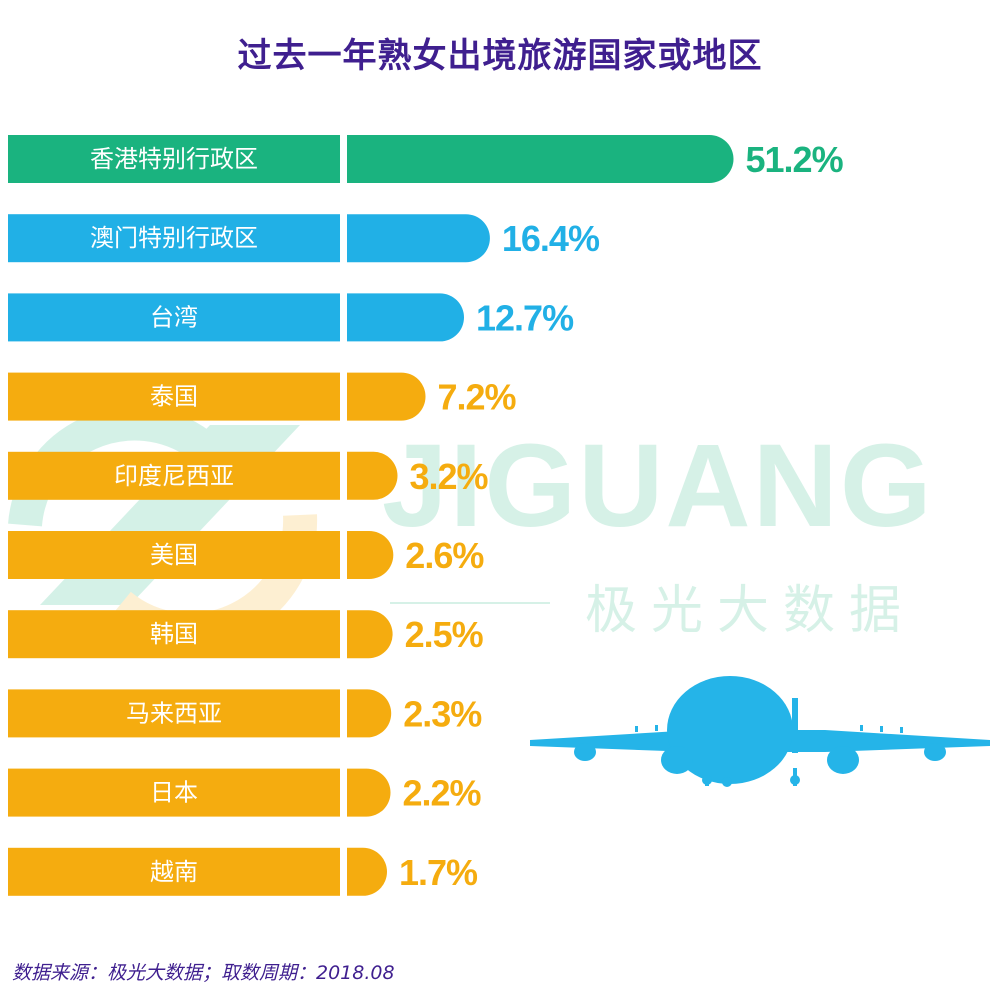 The width and height of the screenshot is (1000, 985). Describe the element at coordinates (525, 317) in the screenshot. I see `value-label: 12.7%` at that location.